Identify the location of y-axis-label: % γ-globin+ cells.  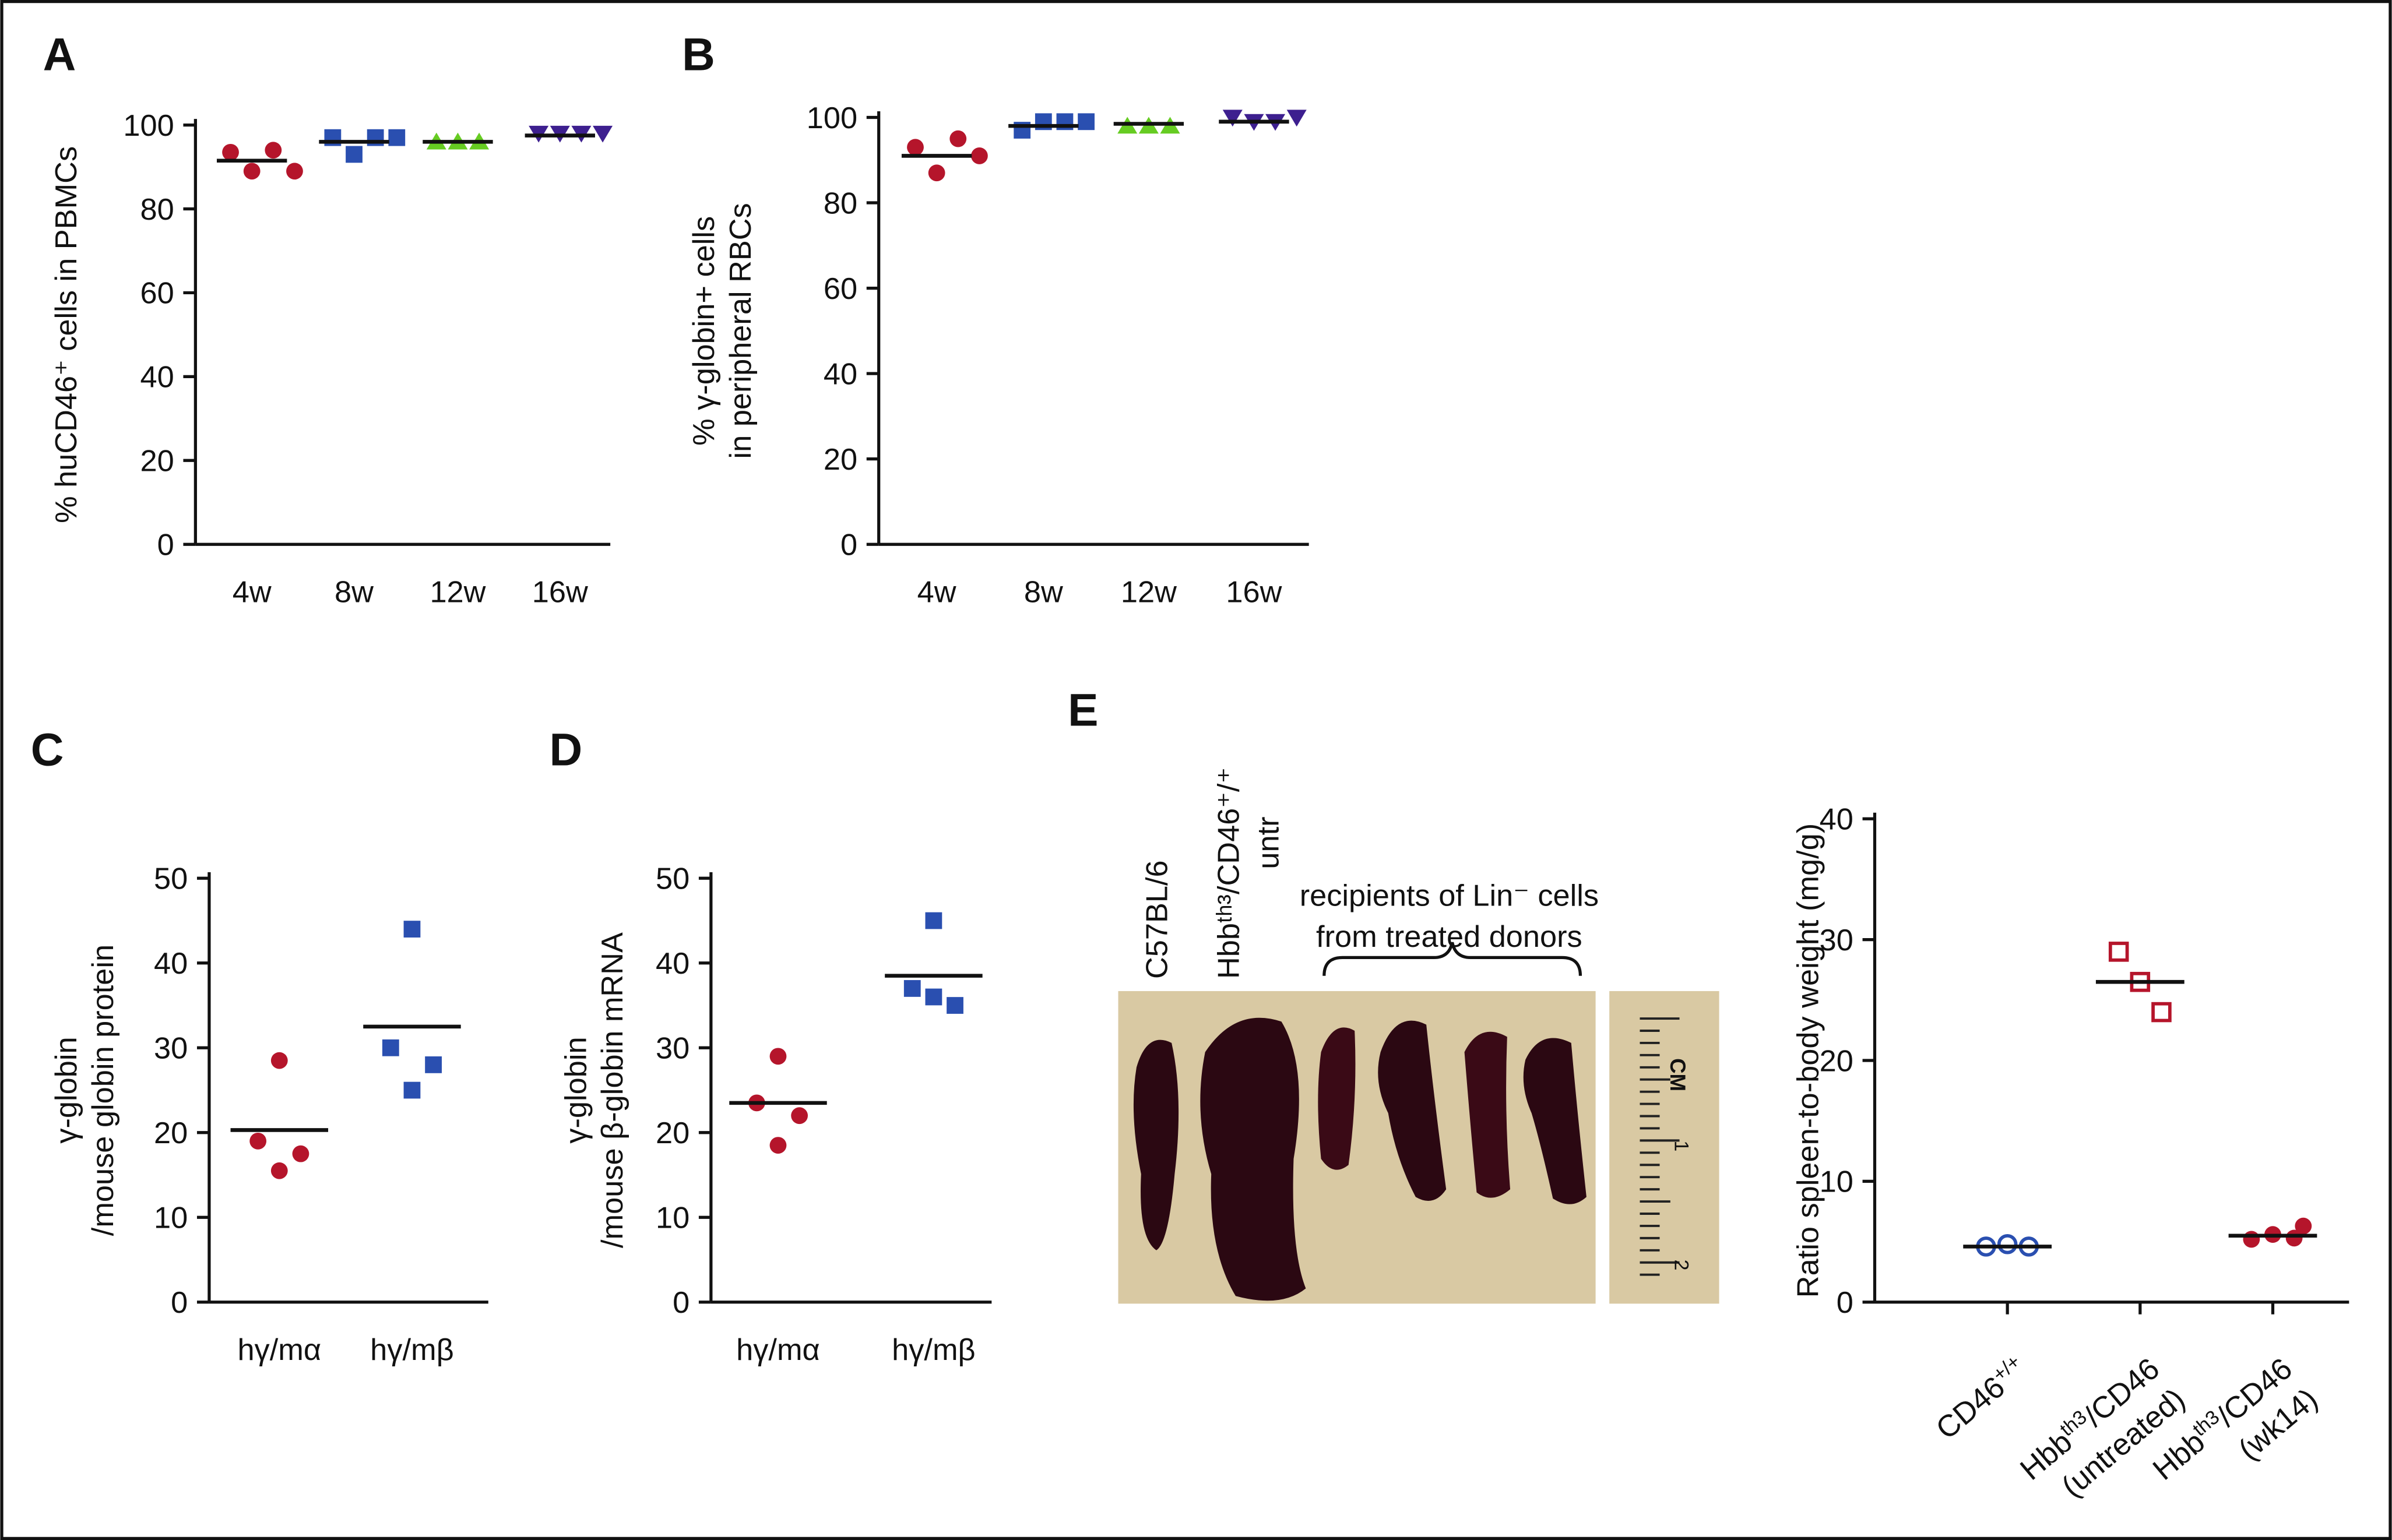
(704, 331).